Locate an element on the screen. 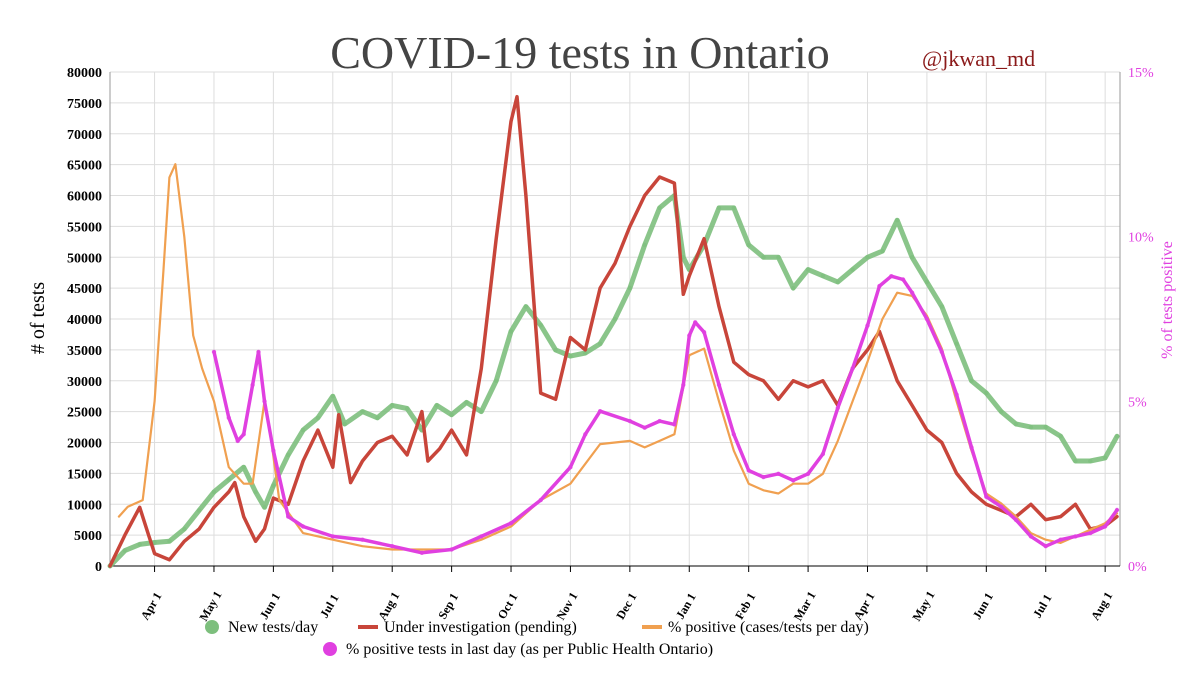  x-tick-label: Apr 1 is located at coordinates (864, 606).